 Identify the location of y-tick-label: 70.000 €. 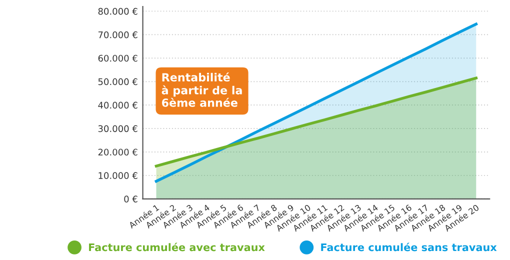
(118, 34).